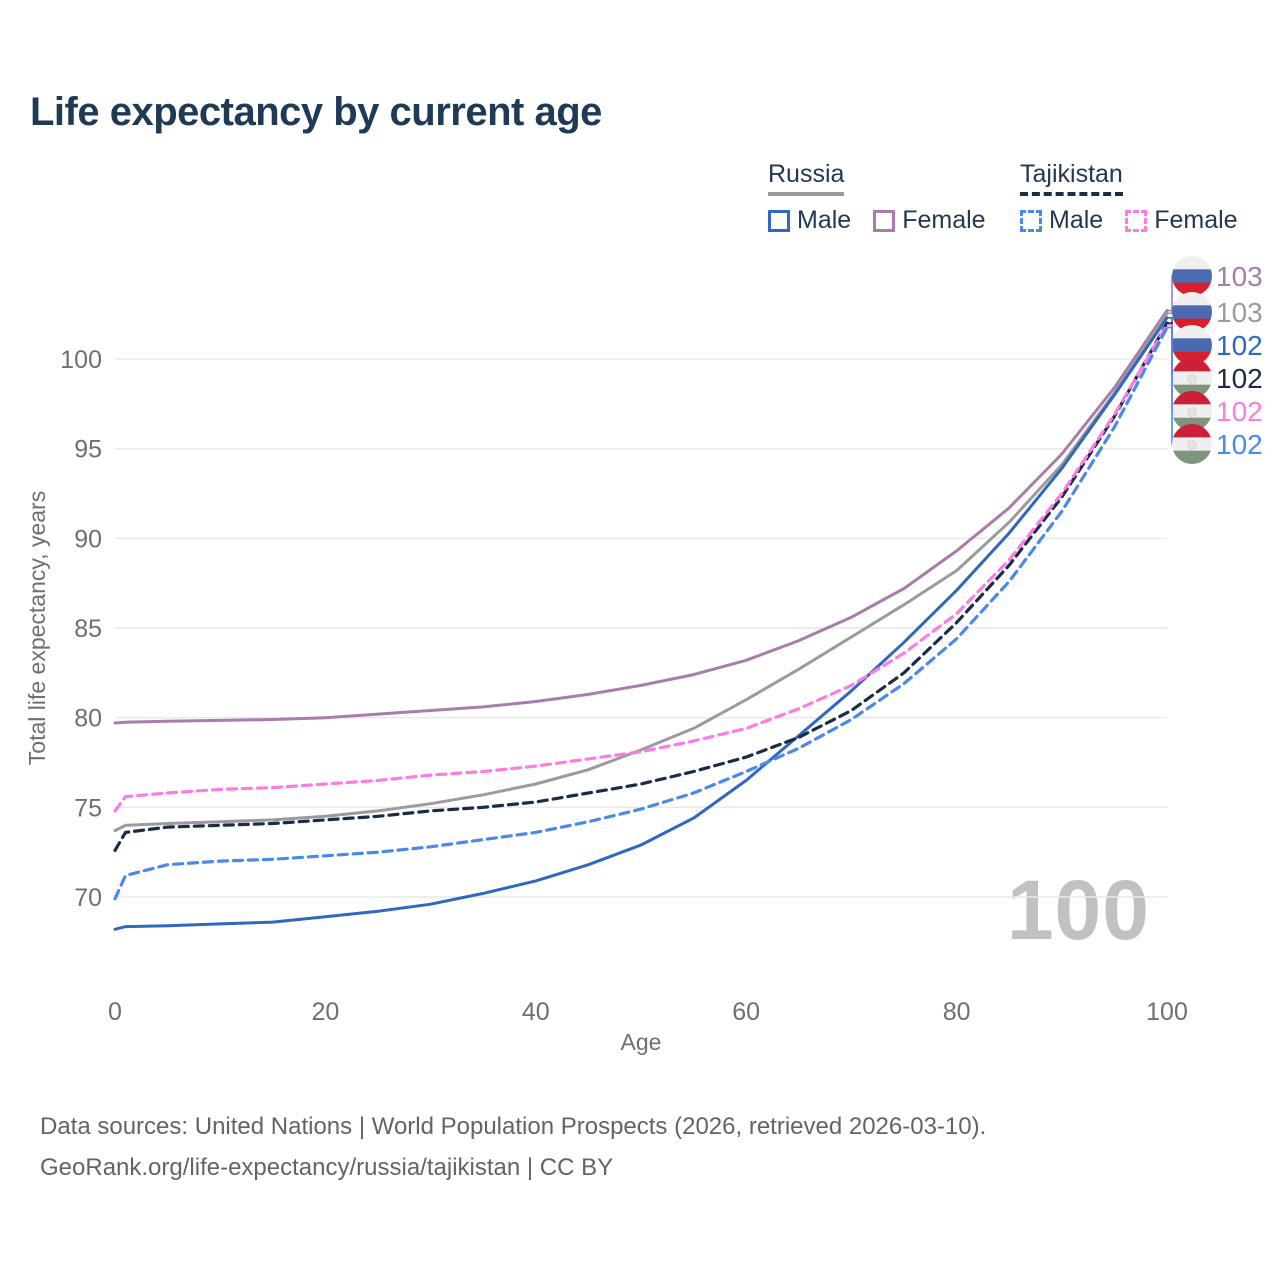 The height and width of the screenshot is (1280, 1280). I want to click on legend-item-tajikistan-male: Male, so click(1061, 220).